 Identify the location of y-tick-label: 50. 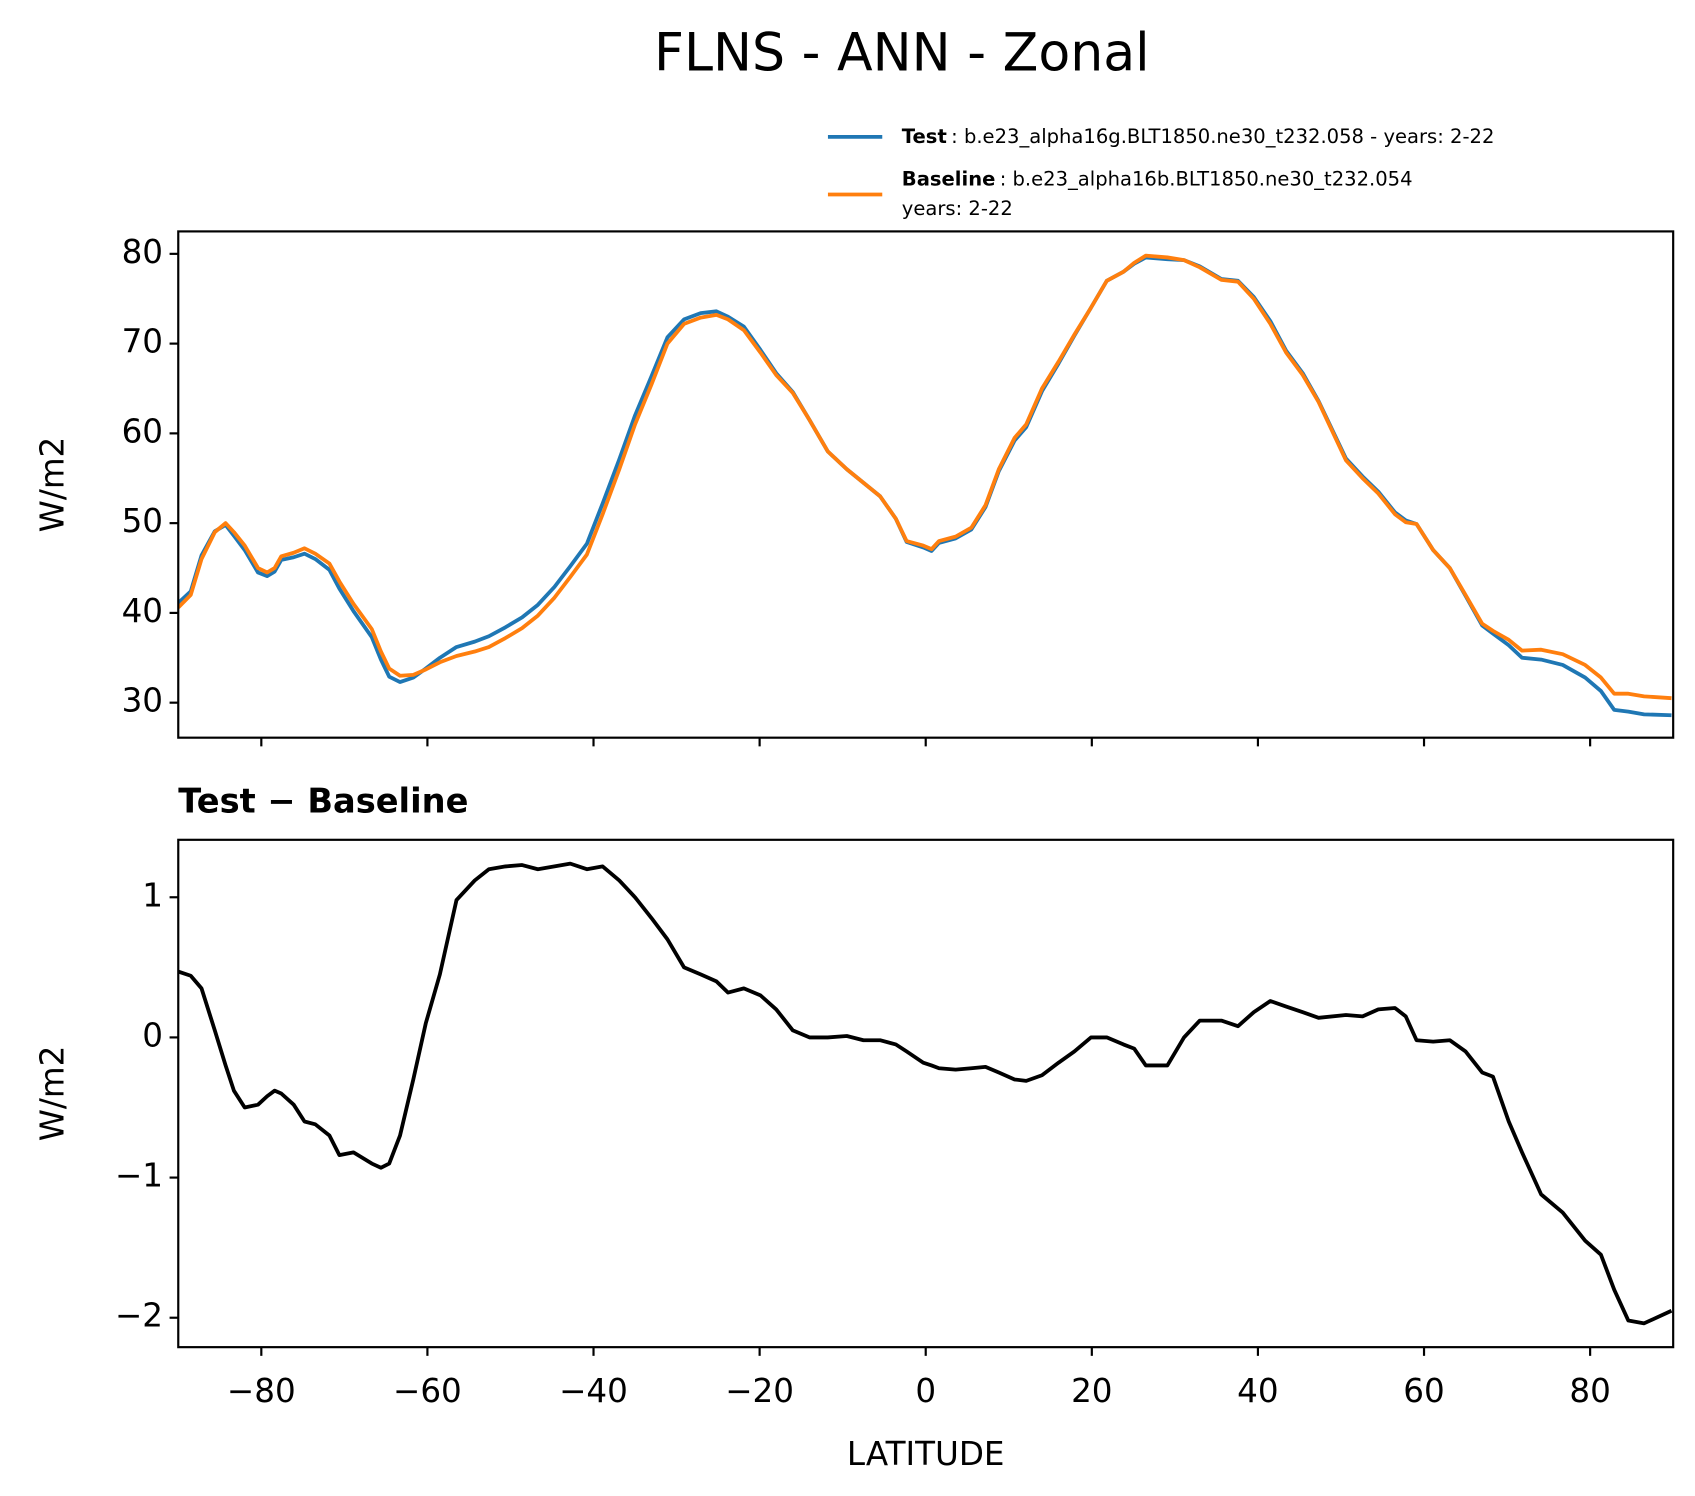
(142, 521).